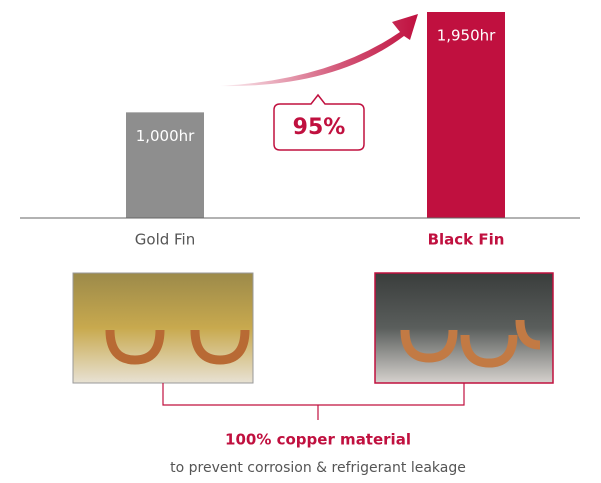 This screenshot has height=483, width=601. What do you see at coordinates (313, 401) in the screenshot?
I see `connector` at bounding box center [313, 401].